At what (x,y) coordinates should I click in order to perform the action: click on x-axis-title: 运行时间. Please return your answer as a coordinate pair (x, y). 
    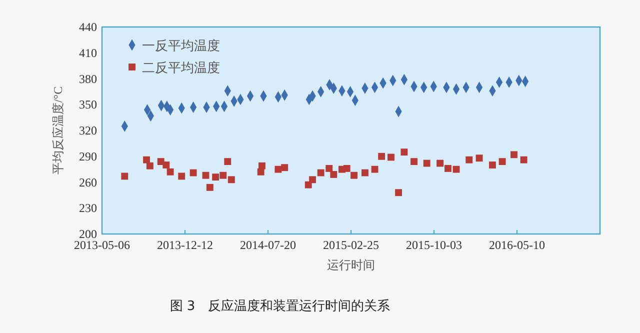
    Looking at the image, I should click on (351, 265).